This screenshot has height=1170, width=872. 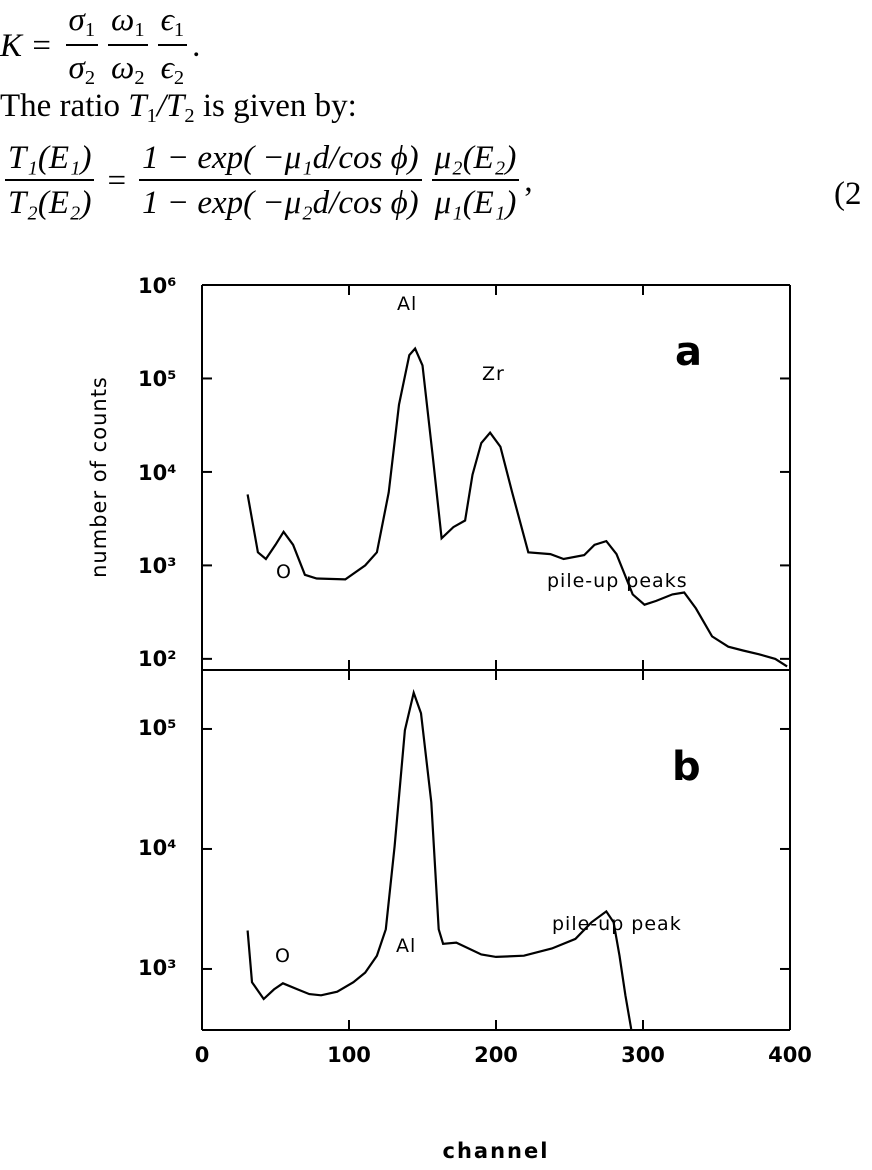 I want to click on ytick-b-4: 10⁴, so click(x=157, y=848).